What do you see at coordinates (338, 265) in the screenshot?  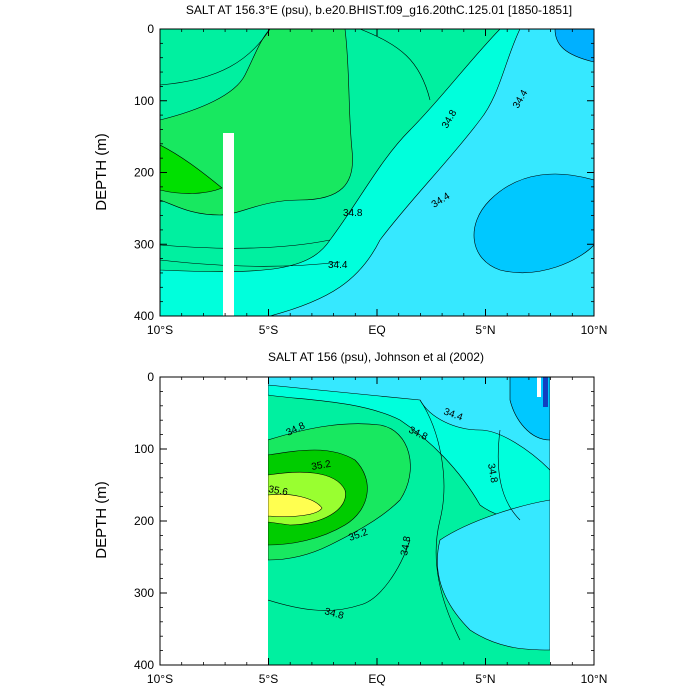 I see `contour-label: 34.4` at bounding box center [338, 265].